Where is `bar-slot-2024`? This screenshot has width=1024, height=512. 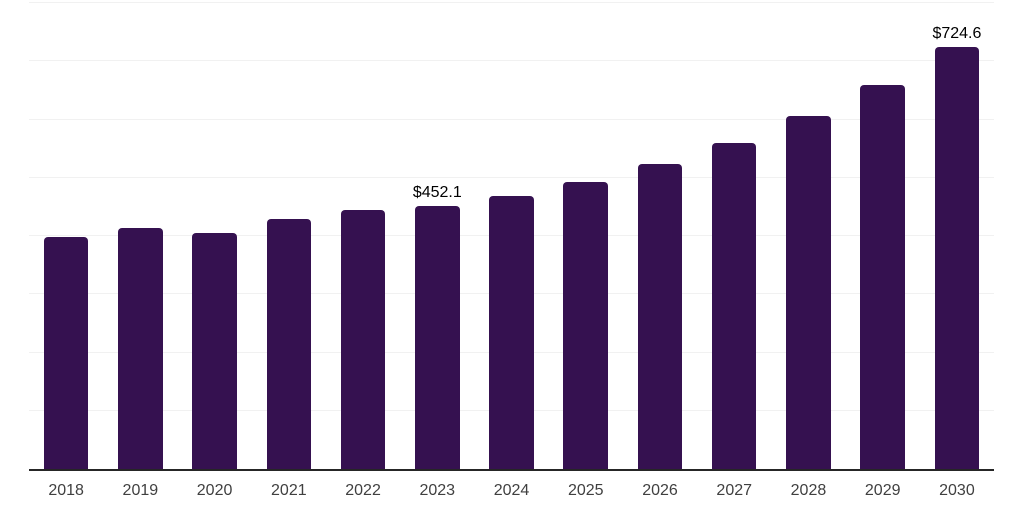 bar-slot-2024 is located at coordinates (511, 236).